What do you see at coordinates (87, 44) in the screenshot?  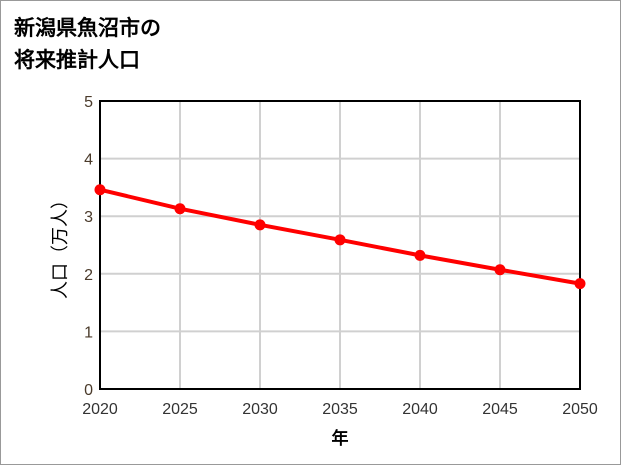 I see `chart-title: 新潟県魚沼市の 将来推計人口` at bounding box center [87, 44].